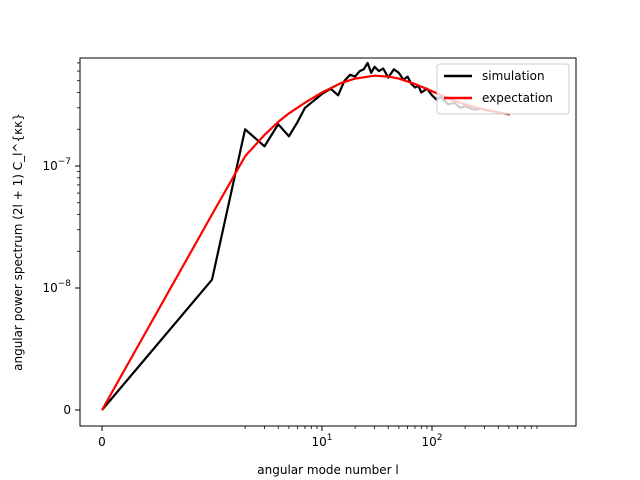 Image resolution: width=640 pixels, height=480 pixels. What do you see at coordinates (61, 239) in the screenshot?
I see `y-axis-ticks: 0 10⁻⁸ 10⁻⁷` at bounding box center [61, 239].